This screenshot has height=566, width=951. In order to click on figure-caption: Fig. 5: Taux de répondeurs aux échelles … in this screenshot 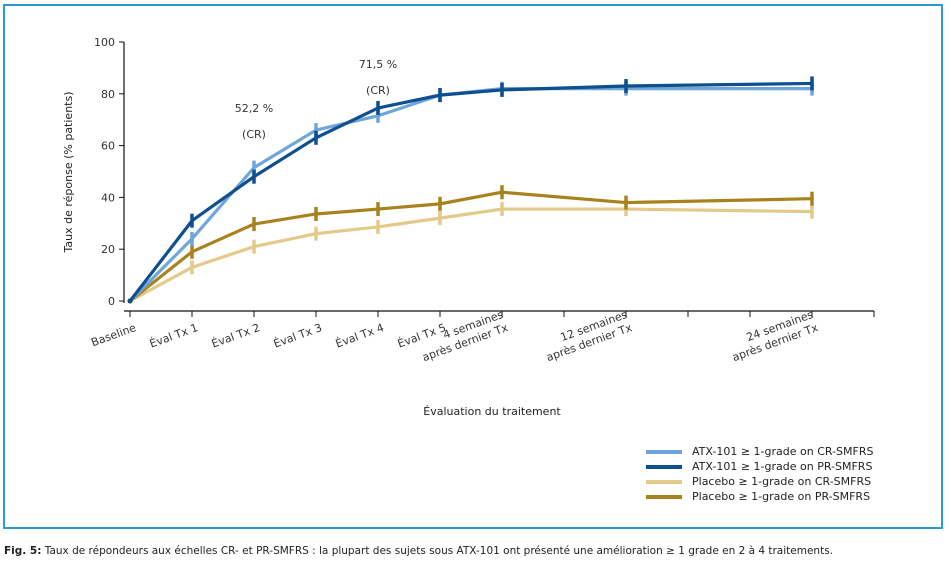, I will do `click(418, 551)`.